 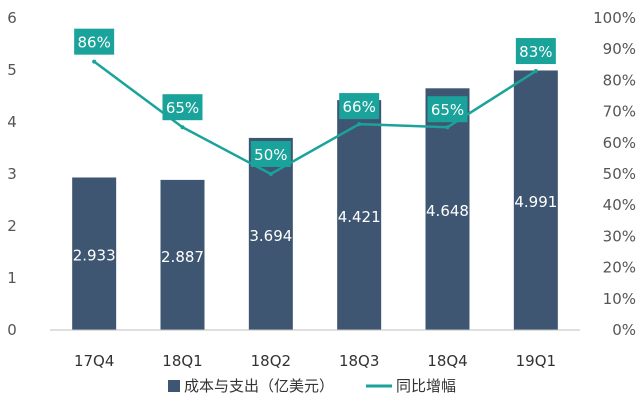 I want to click on legend-line-label: 同比增幅, so click(x=426, y=386).